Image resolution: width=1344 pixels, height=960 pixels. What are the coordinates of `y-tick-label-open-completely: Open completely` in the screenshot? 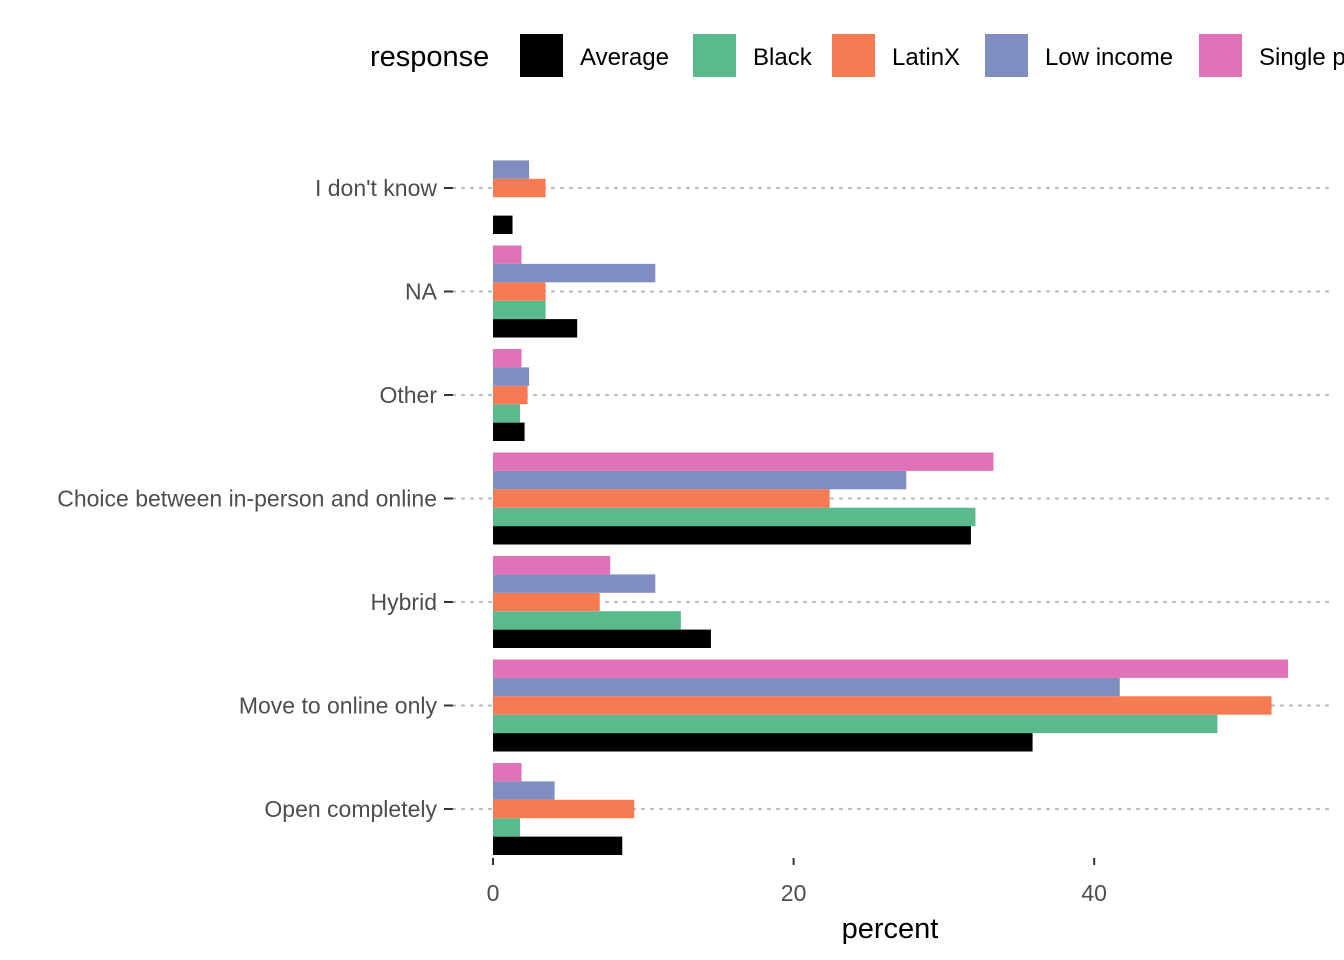 It's located at (350, 809).